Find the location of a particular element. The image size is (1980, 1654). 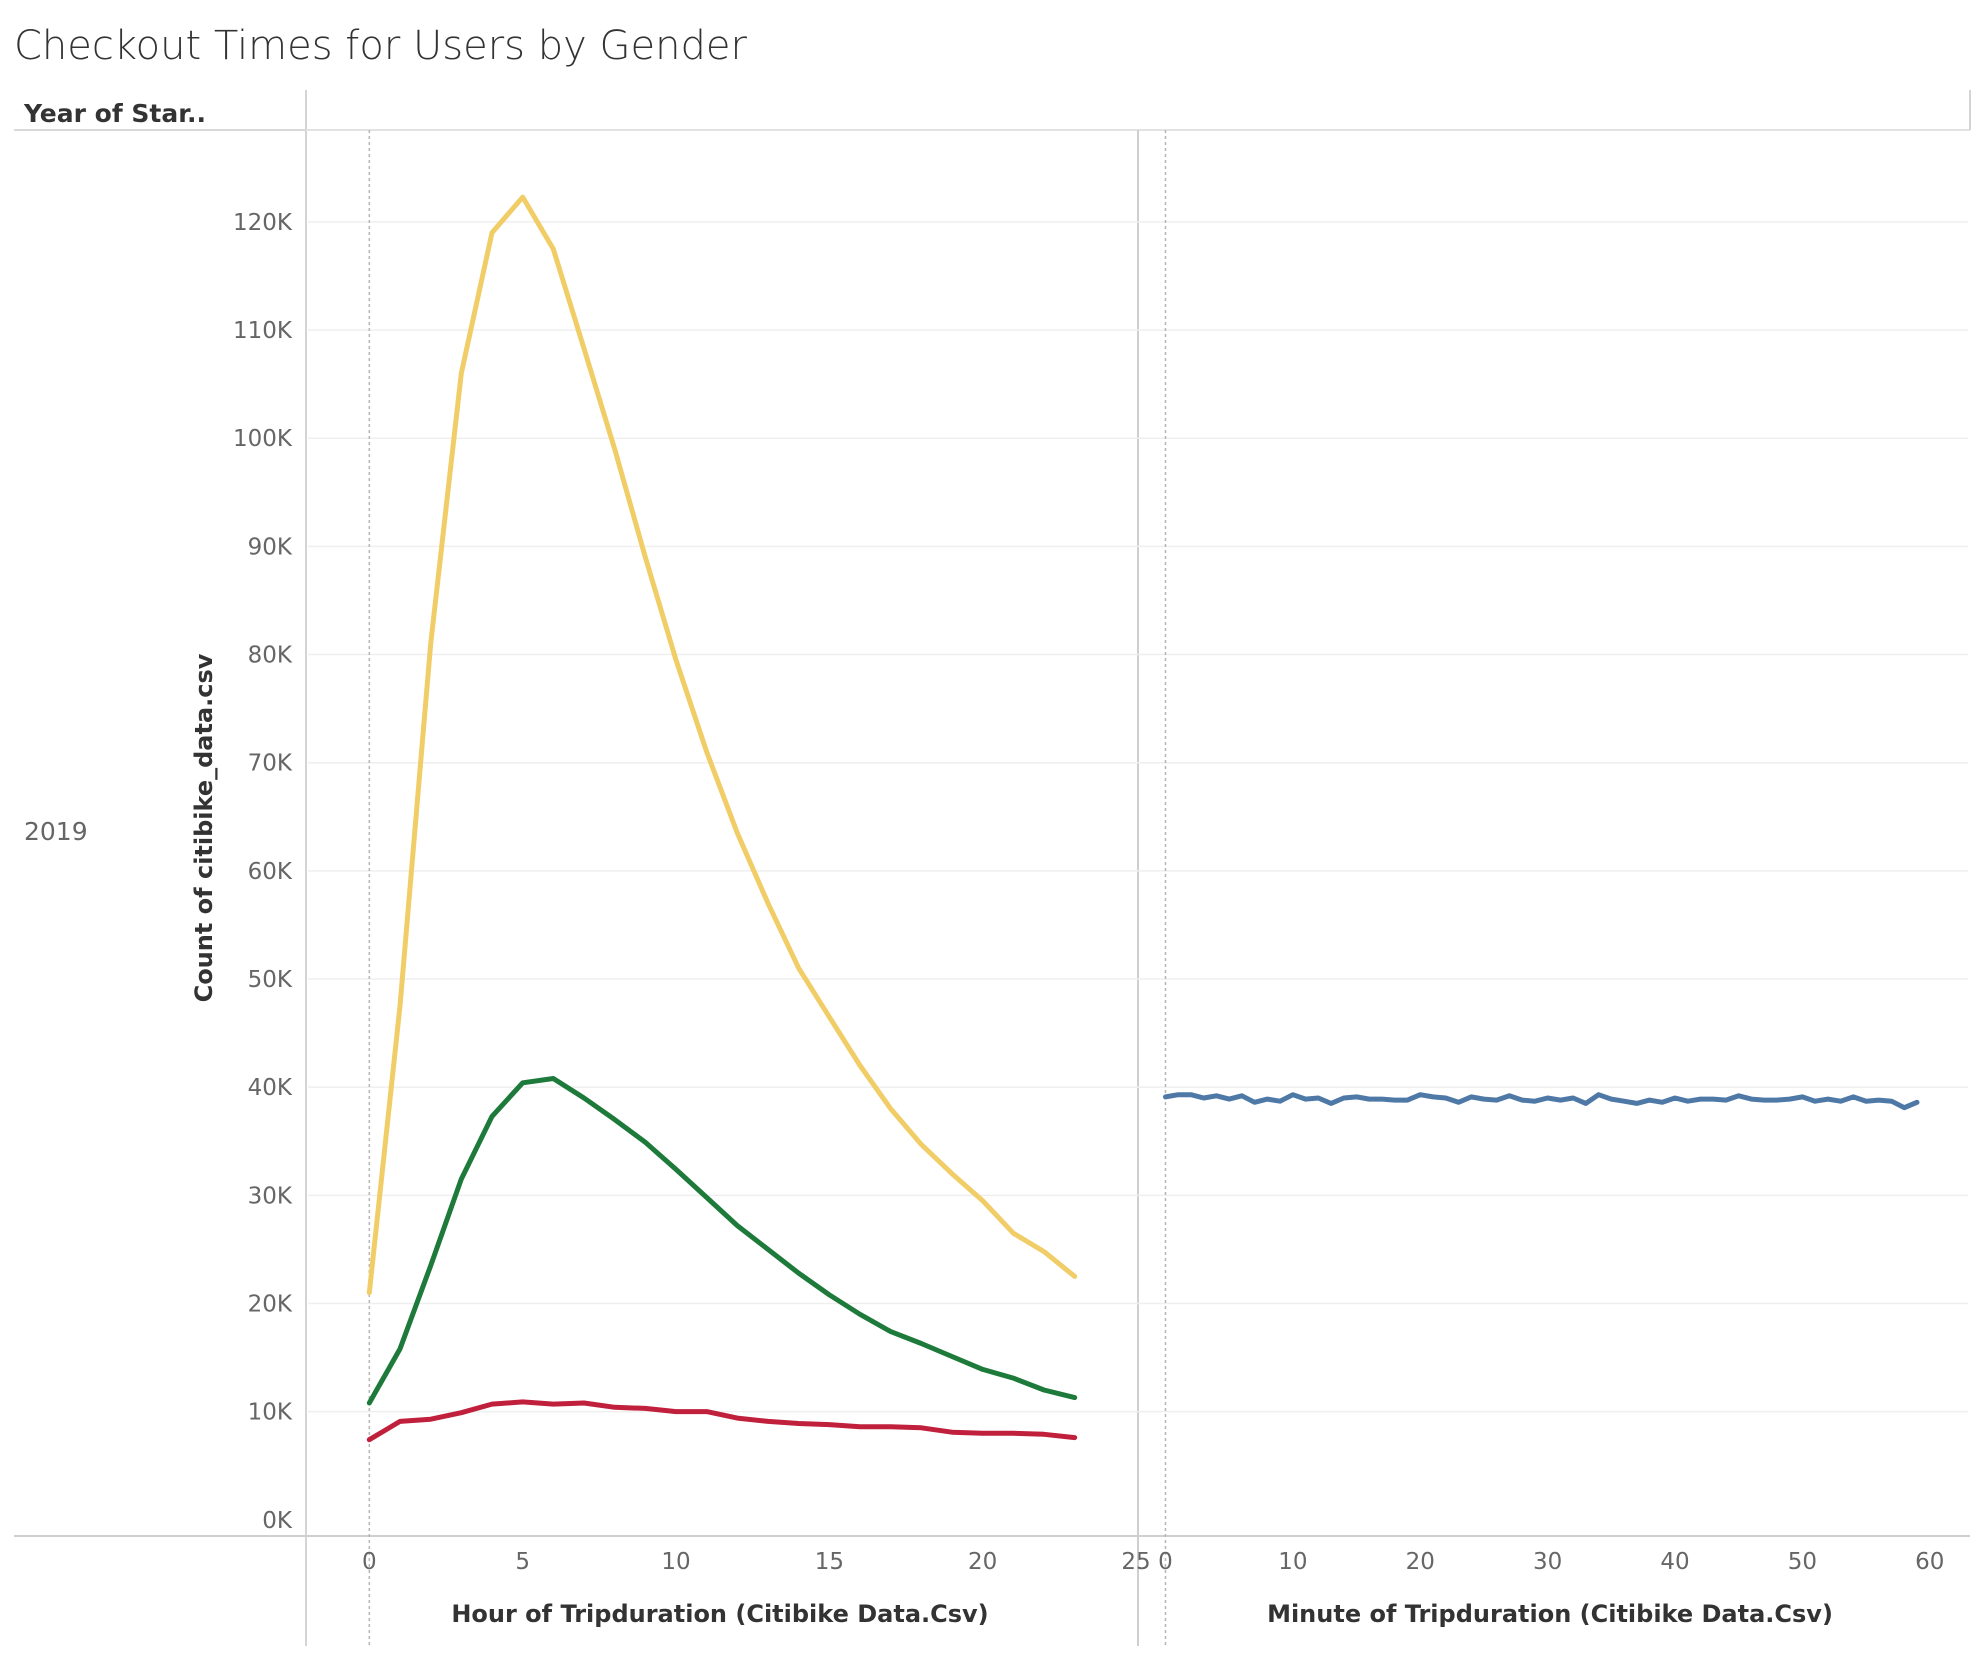

x-axis-hour: 0 5 10 15 20 25 is located at coordinates (756, 1562).